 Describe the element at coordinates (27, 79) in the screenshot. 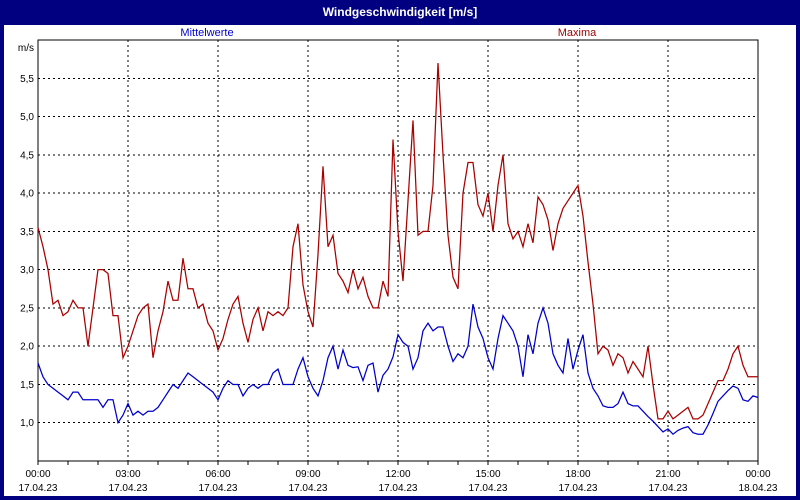

I see `y-tick-label: 5,5` at that location.